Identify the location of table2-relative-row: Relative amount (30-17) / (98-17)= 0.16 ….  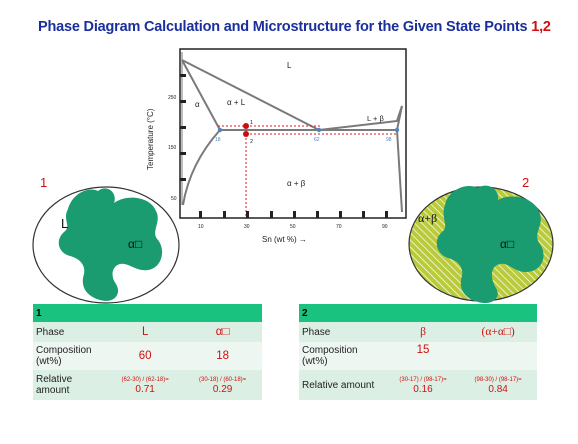
(418, 385).